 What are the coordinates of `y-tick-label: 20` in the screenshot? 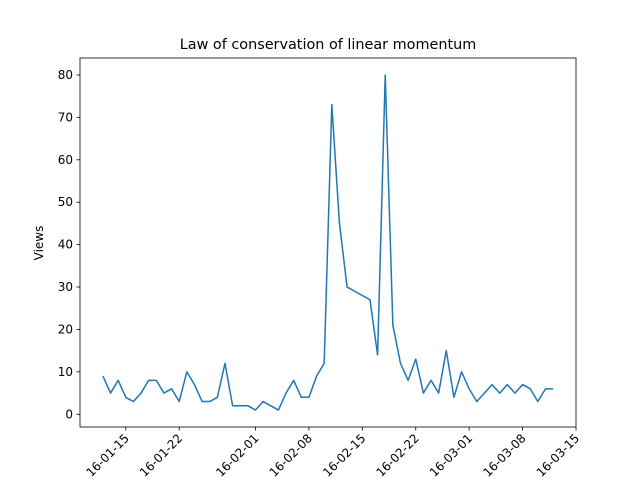 It's located at (65, 329).